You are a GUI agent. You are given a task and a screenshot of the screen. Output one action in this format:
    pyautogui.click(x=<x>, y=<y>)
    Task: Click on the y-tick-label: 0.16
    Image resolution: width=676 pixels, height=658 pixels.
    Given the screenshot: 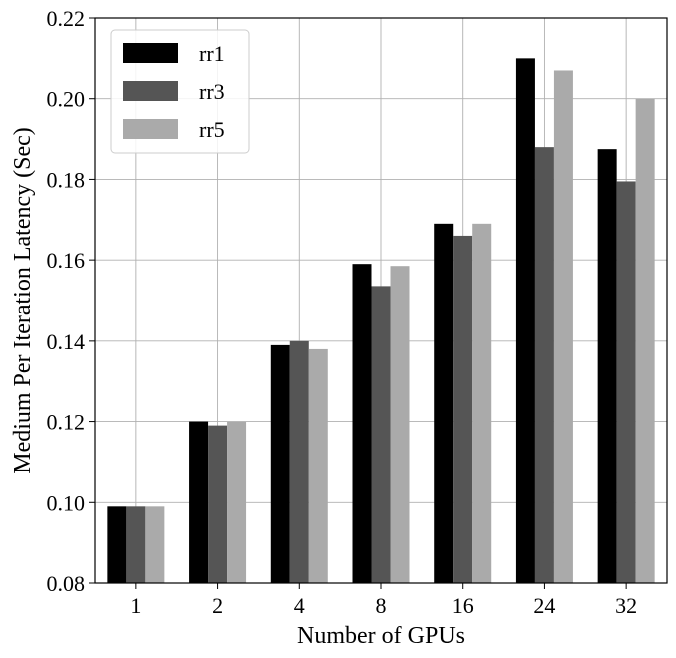 What is the action you would take?
    pyautogui.click(x=66, y=260)
    